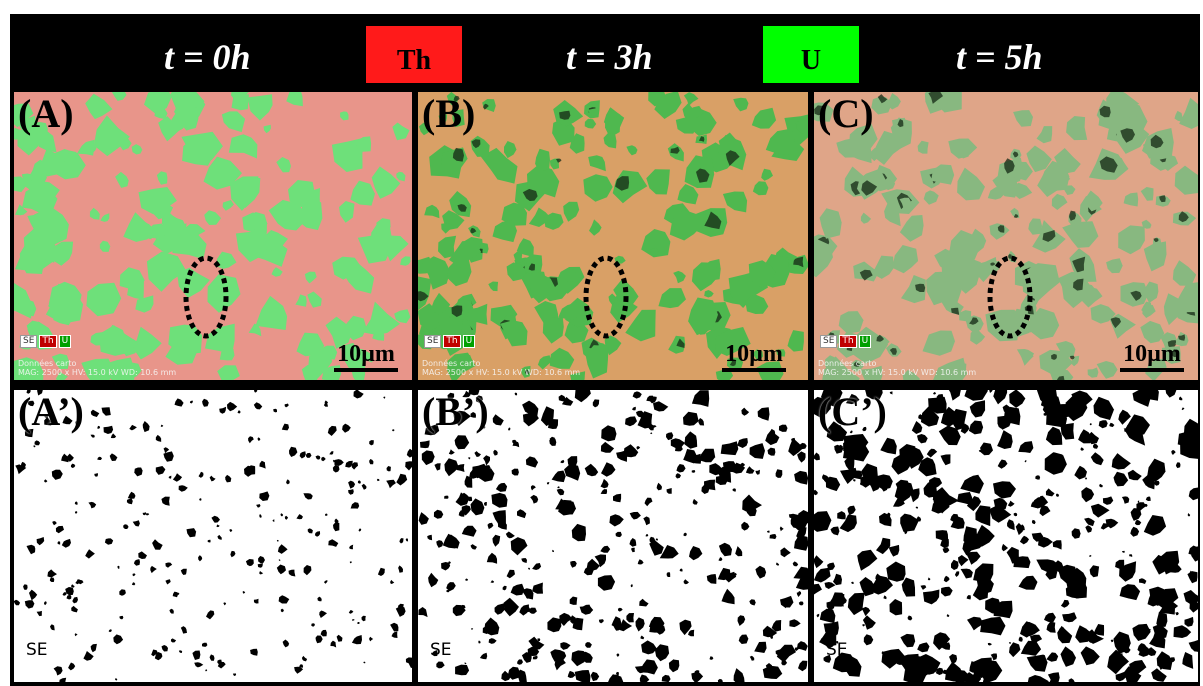 The width and height of the screenshot is (1203, 686). I want to click on binary-map-a-prime, so click(213, 536).